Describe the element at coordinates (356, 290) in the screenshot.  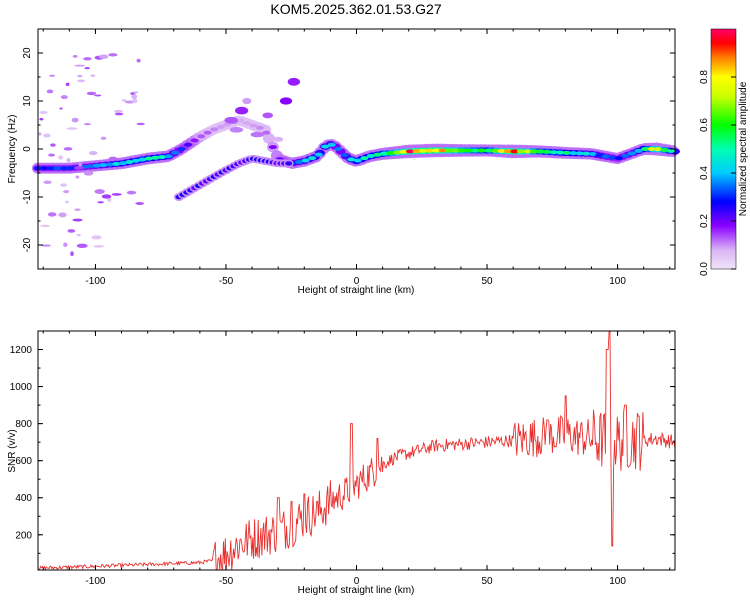
I see `spectrogram-x-axis-label: Height of straight line (km)` at that location.